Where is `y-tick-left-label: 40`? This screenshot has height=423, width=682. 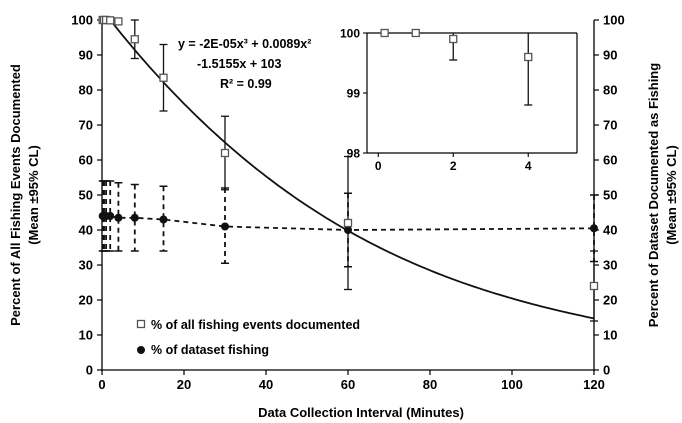
y-tick-left-label: 40 is located at coordinates (86, 230).